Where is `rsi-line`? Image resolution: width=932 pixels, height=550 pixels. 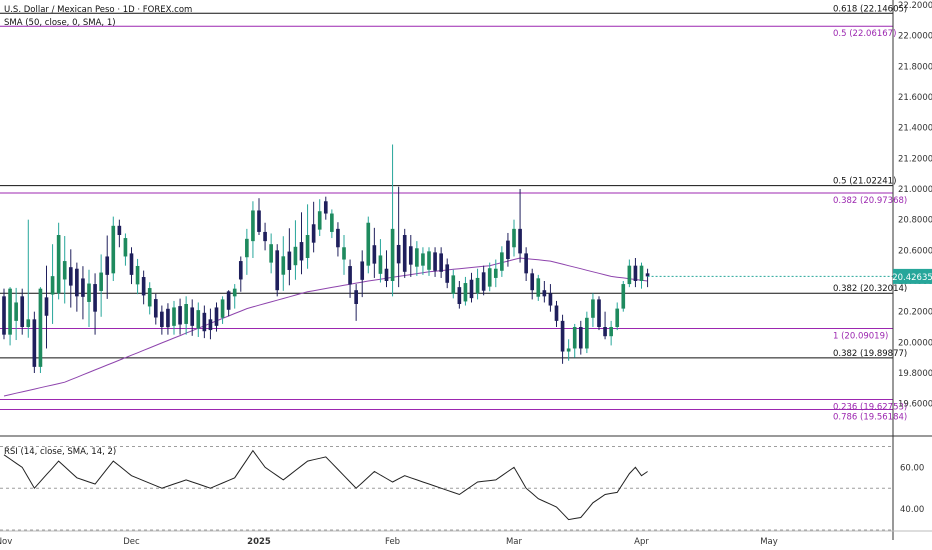 rsi-line is located at coordinates (325, 485).